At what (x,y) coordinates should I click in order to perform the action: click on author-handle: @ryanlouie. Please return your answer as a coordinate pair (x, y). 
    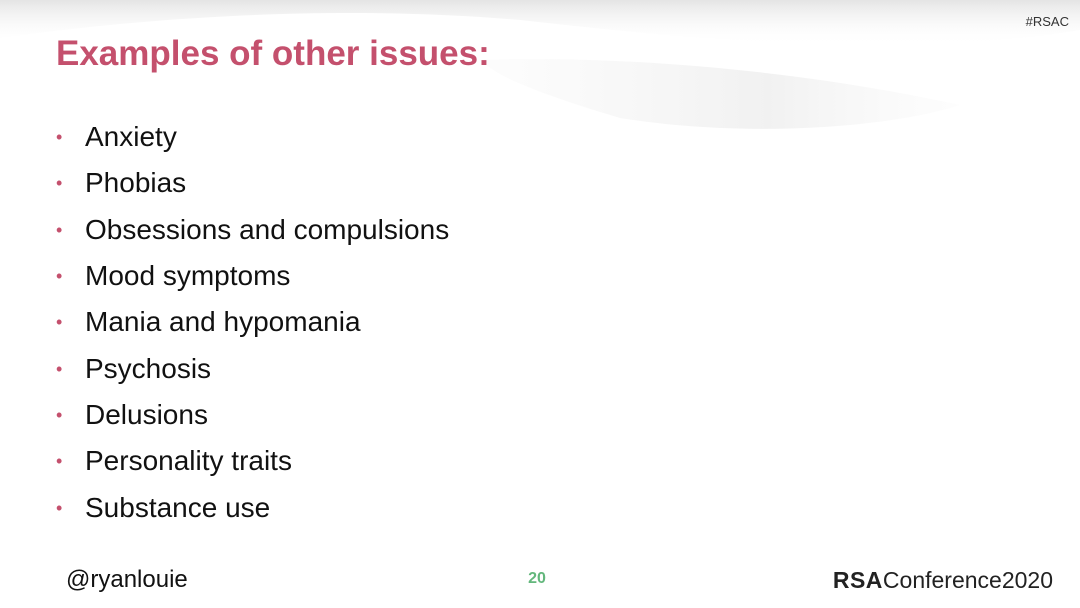
    Looking at the image, I should click on (127, 579).